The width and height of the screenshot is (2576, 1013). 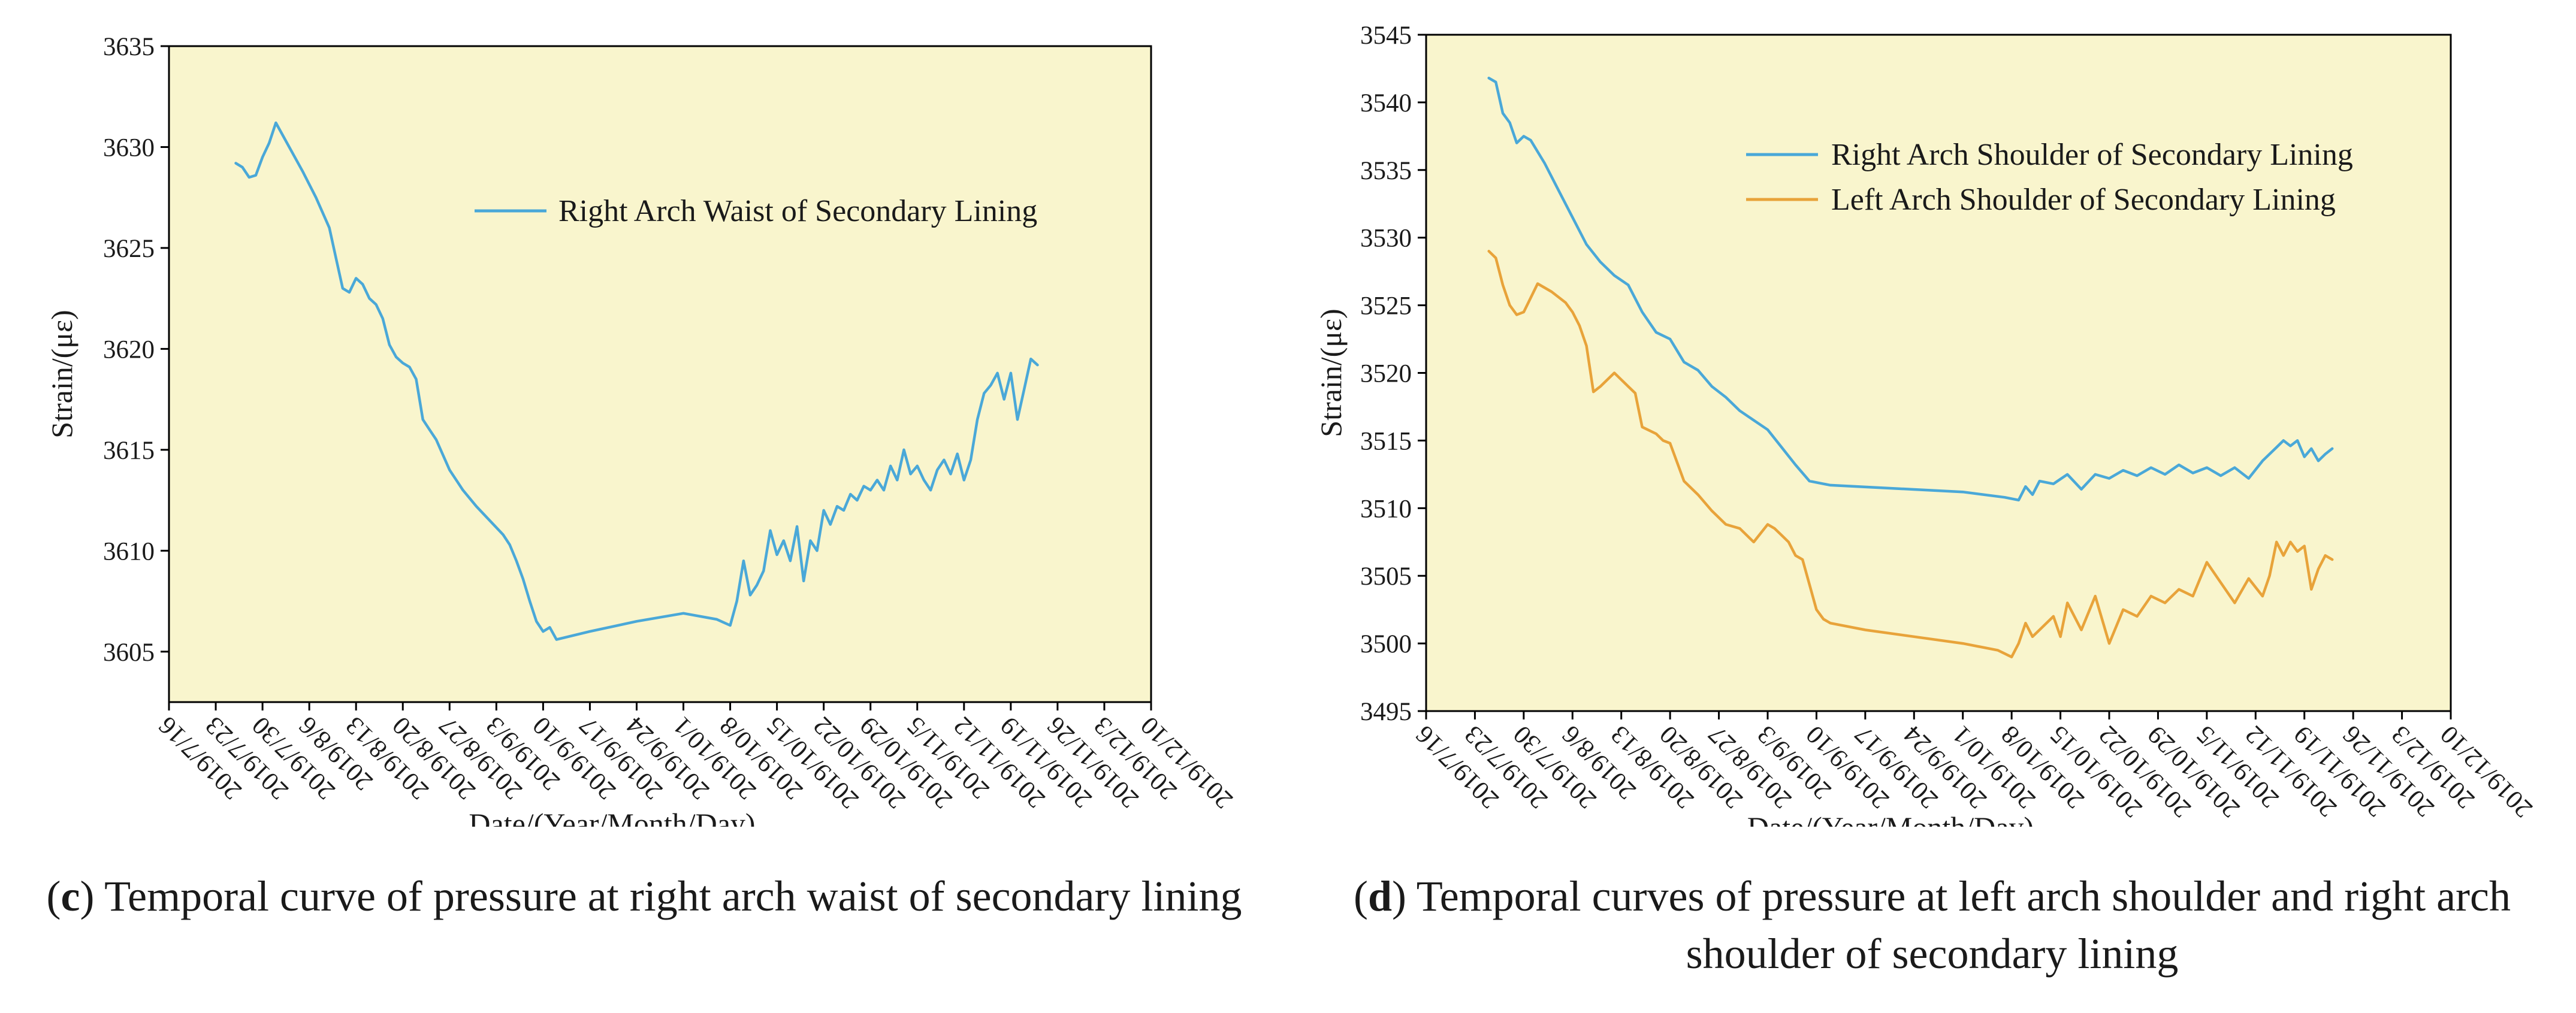 What do you see at coordinates (1386, 644) in the screenshot?
I see `y-tick-label: 3500` at bounding box center [1386, 644].